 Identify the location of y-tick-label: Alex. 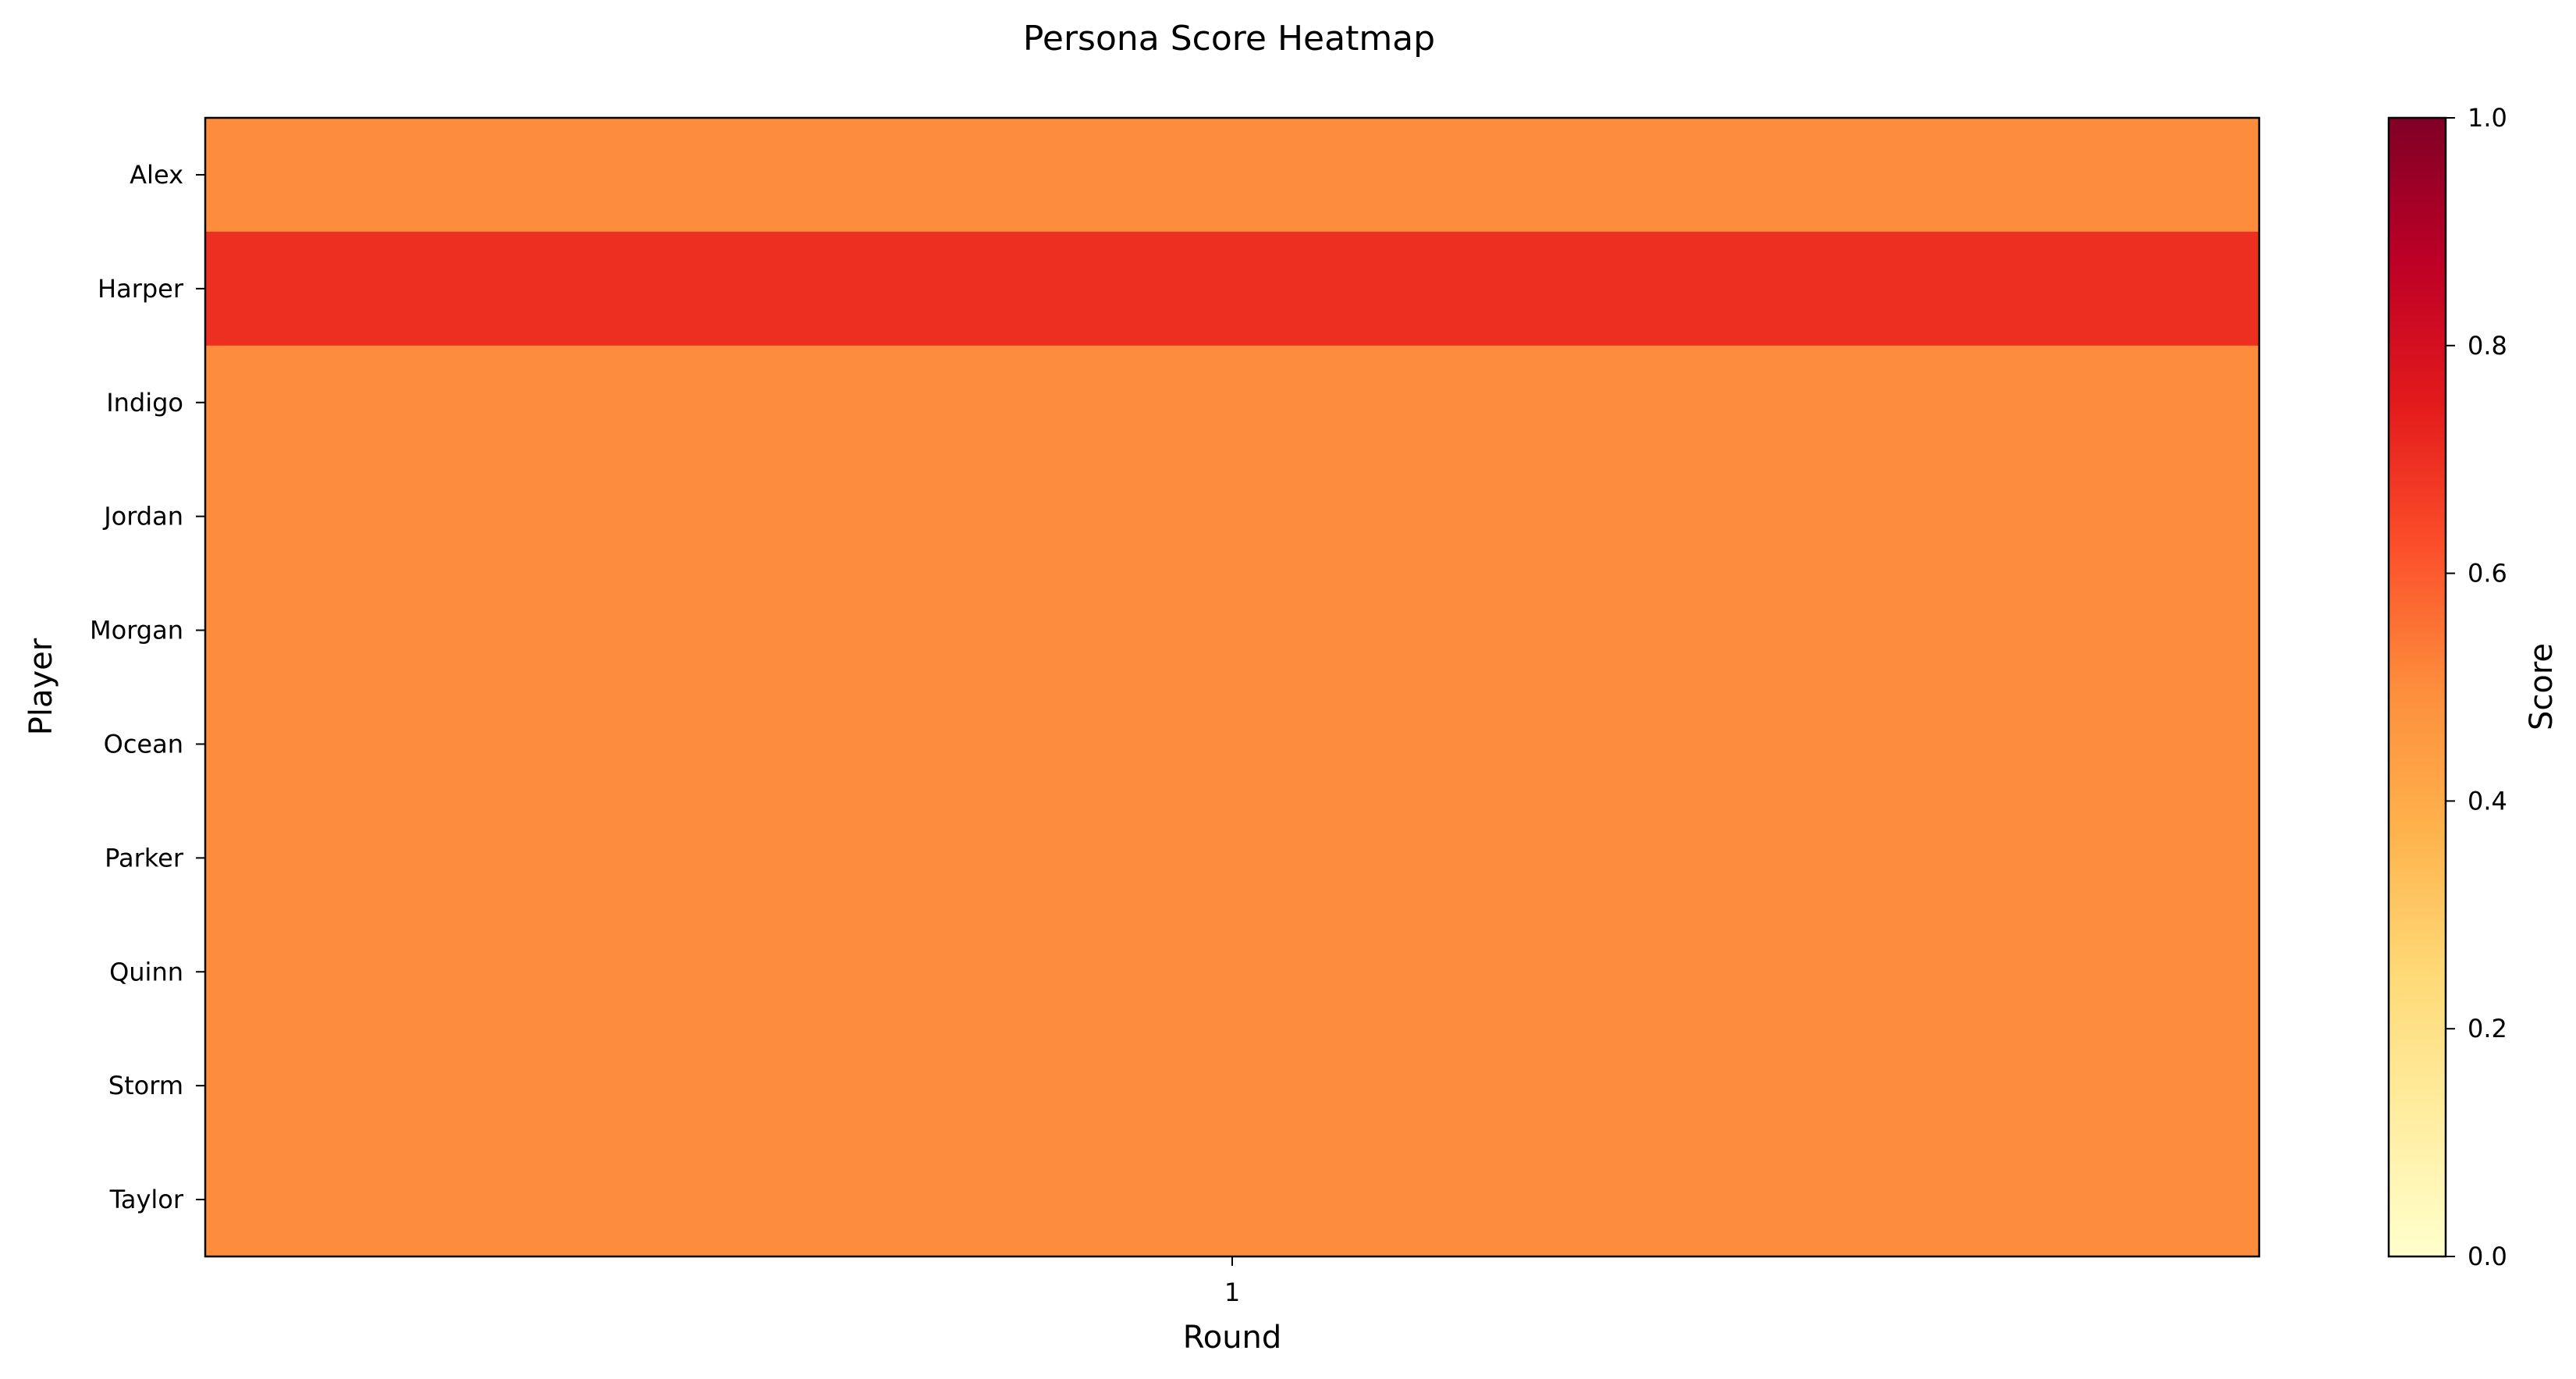
(157, 175).